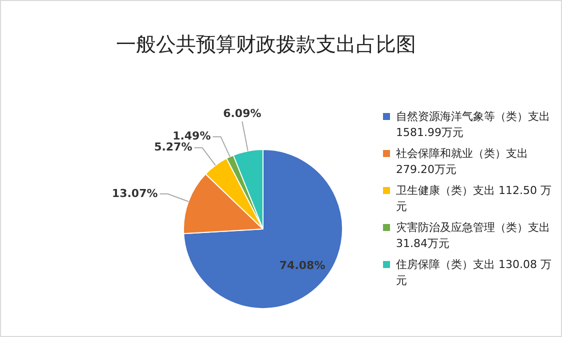 Image resolution: width=562 pixels, height=337 pixels. What do you see at coordinates (302, 265) in the screenshot?
I see `data-label: 74.08%` at bounding box center [302, 265].